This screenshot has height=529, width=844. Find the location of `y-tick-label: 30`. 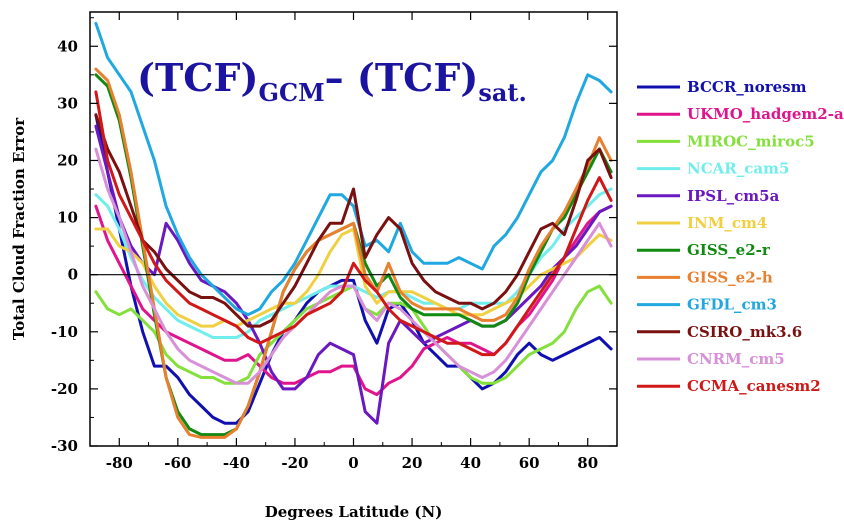

y-tick-label: 30 is located at coordinates (67, 103).